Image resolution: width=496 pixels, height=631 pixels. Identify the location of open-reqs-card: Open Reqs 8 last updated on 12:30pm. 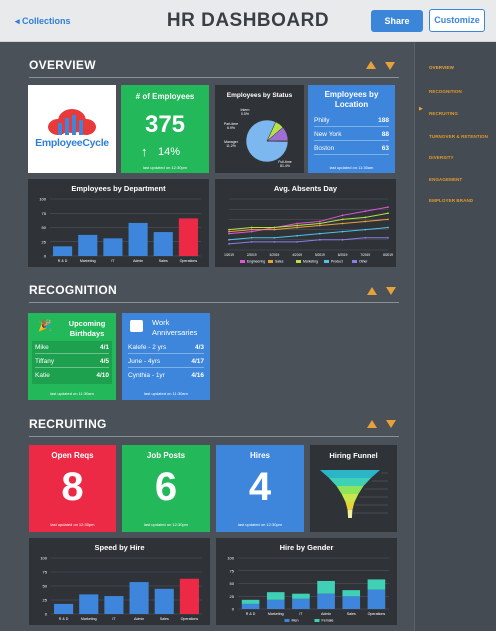
(72, 488).